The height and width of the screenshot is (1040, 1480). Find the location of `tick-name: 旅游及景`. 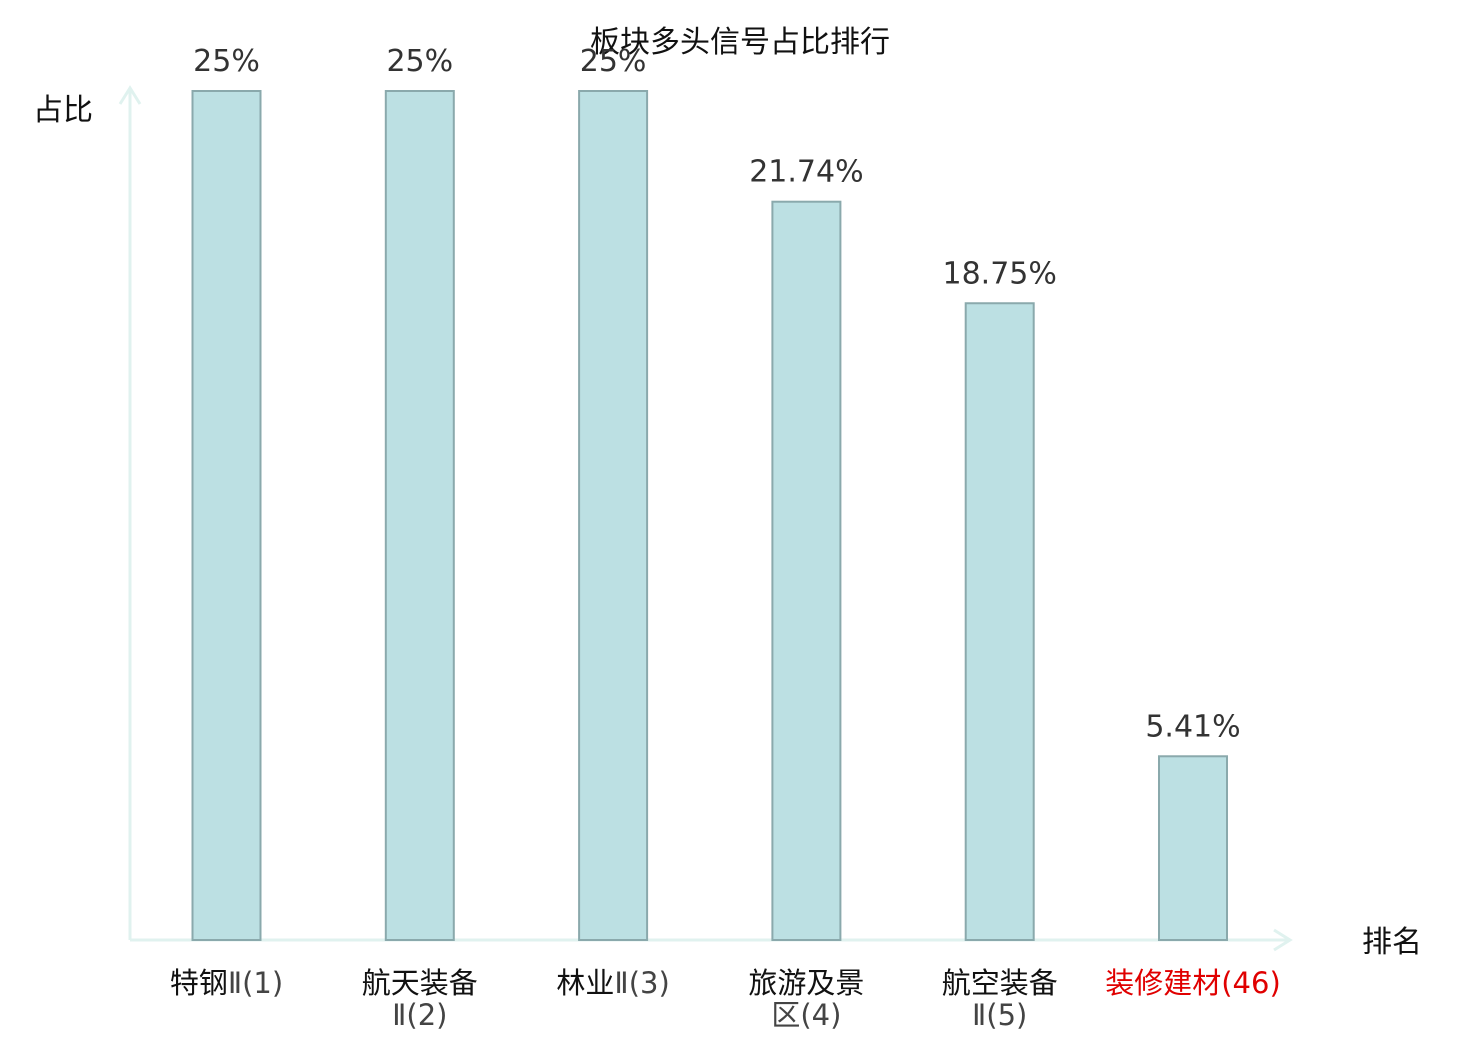

tick-name: 旅游及景 is located at coordinates (806, 983).